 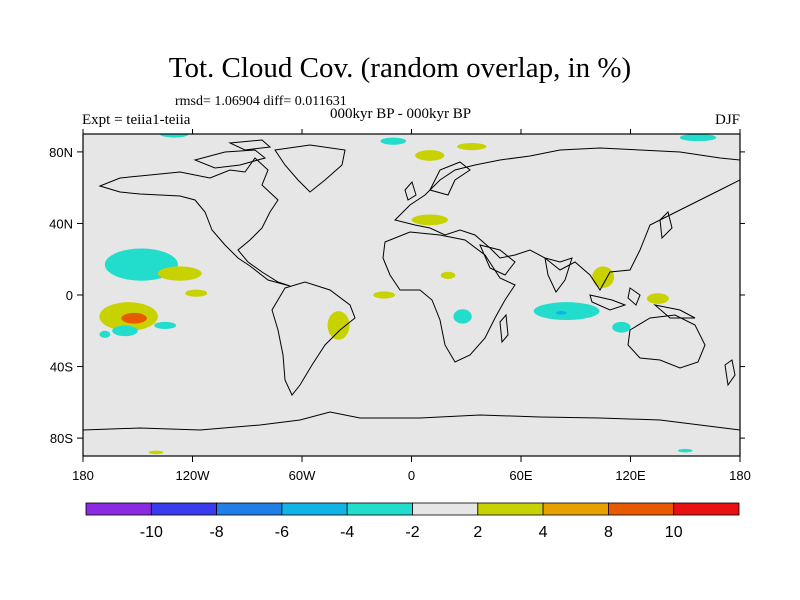 What do you see at coordinates (313, 338) in the screenshot?
I see `coastline-south-america` at bounding box center [313, 338].